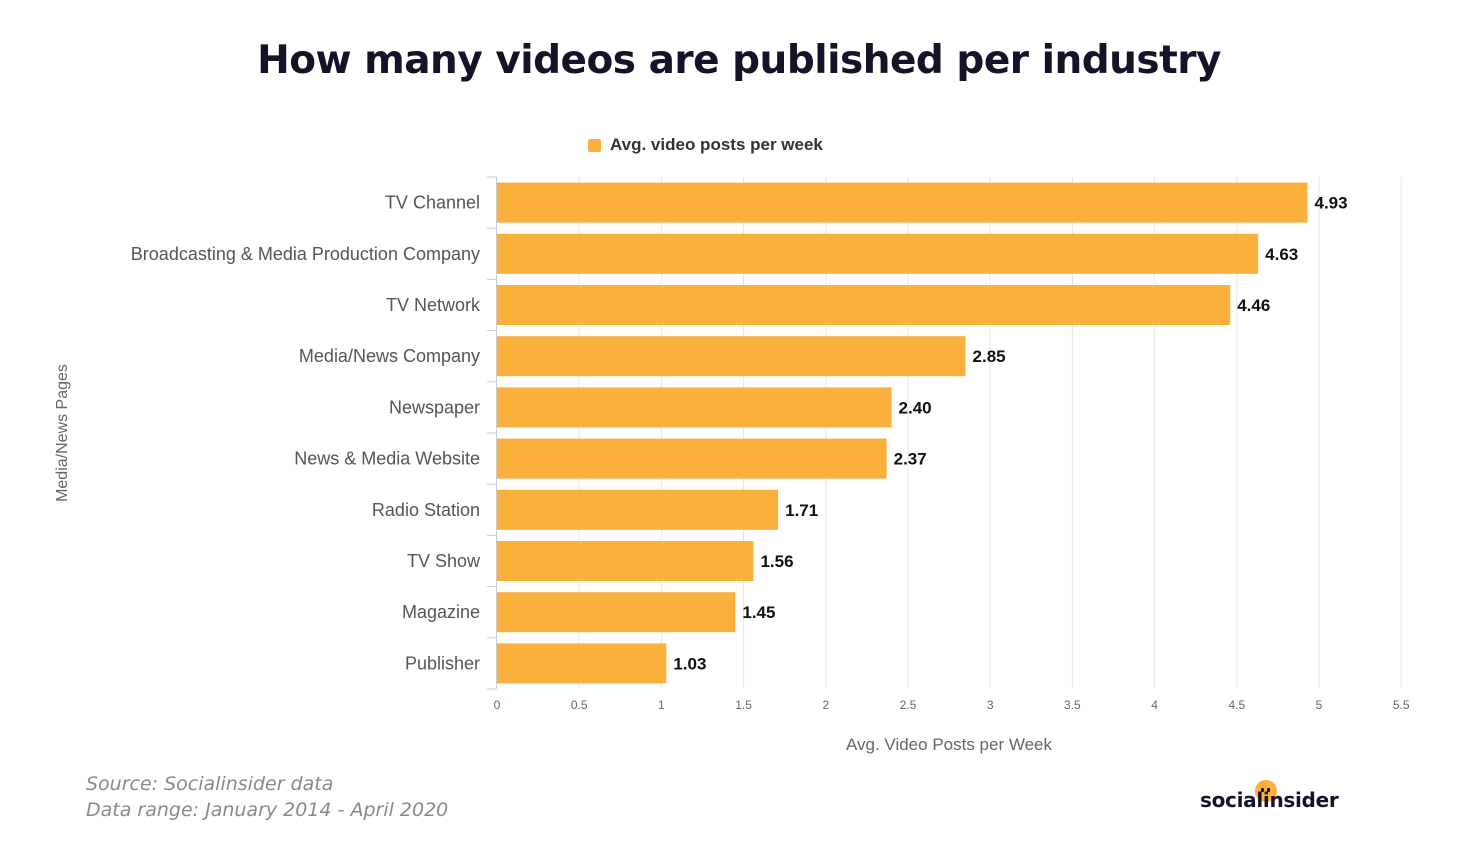 This screenshot has height=860, width=1460. I want to click on x-tick-label: 3, so click(990, 705).